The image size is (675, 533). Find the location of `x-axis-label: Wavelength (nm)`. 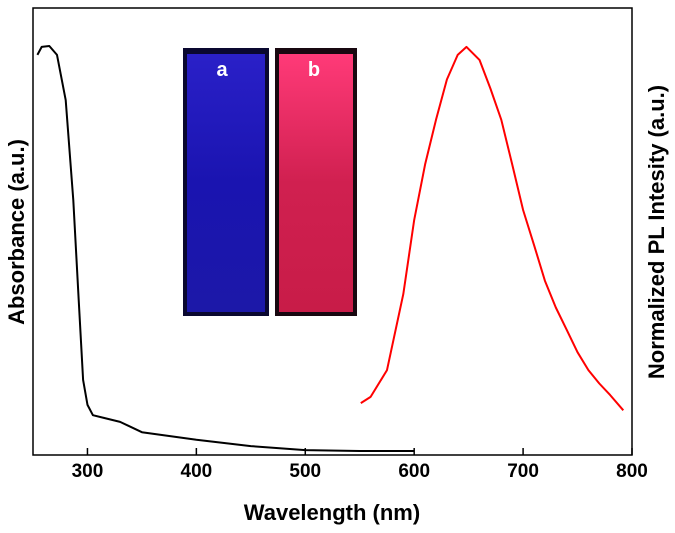

x-axis-label: Wavelength (nm) is located at coordinates (332, 512).